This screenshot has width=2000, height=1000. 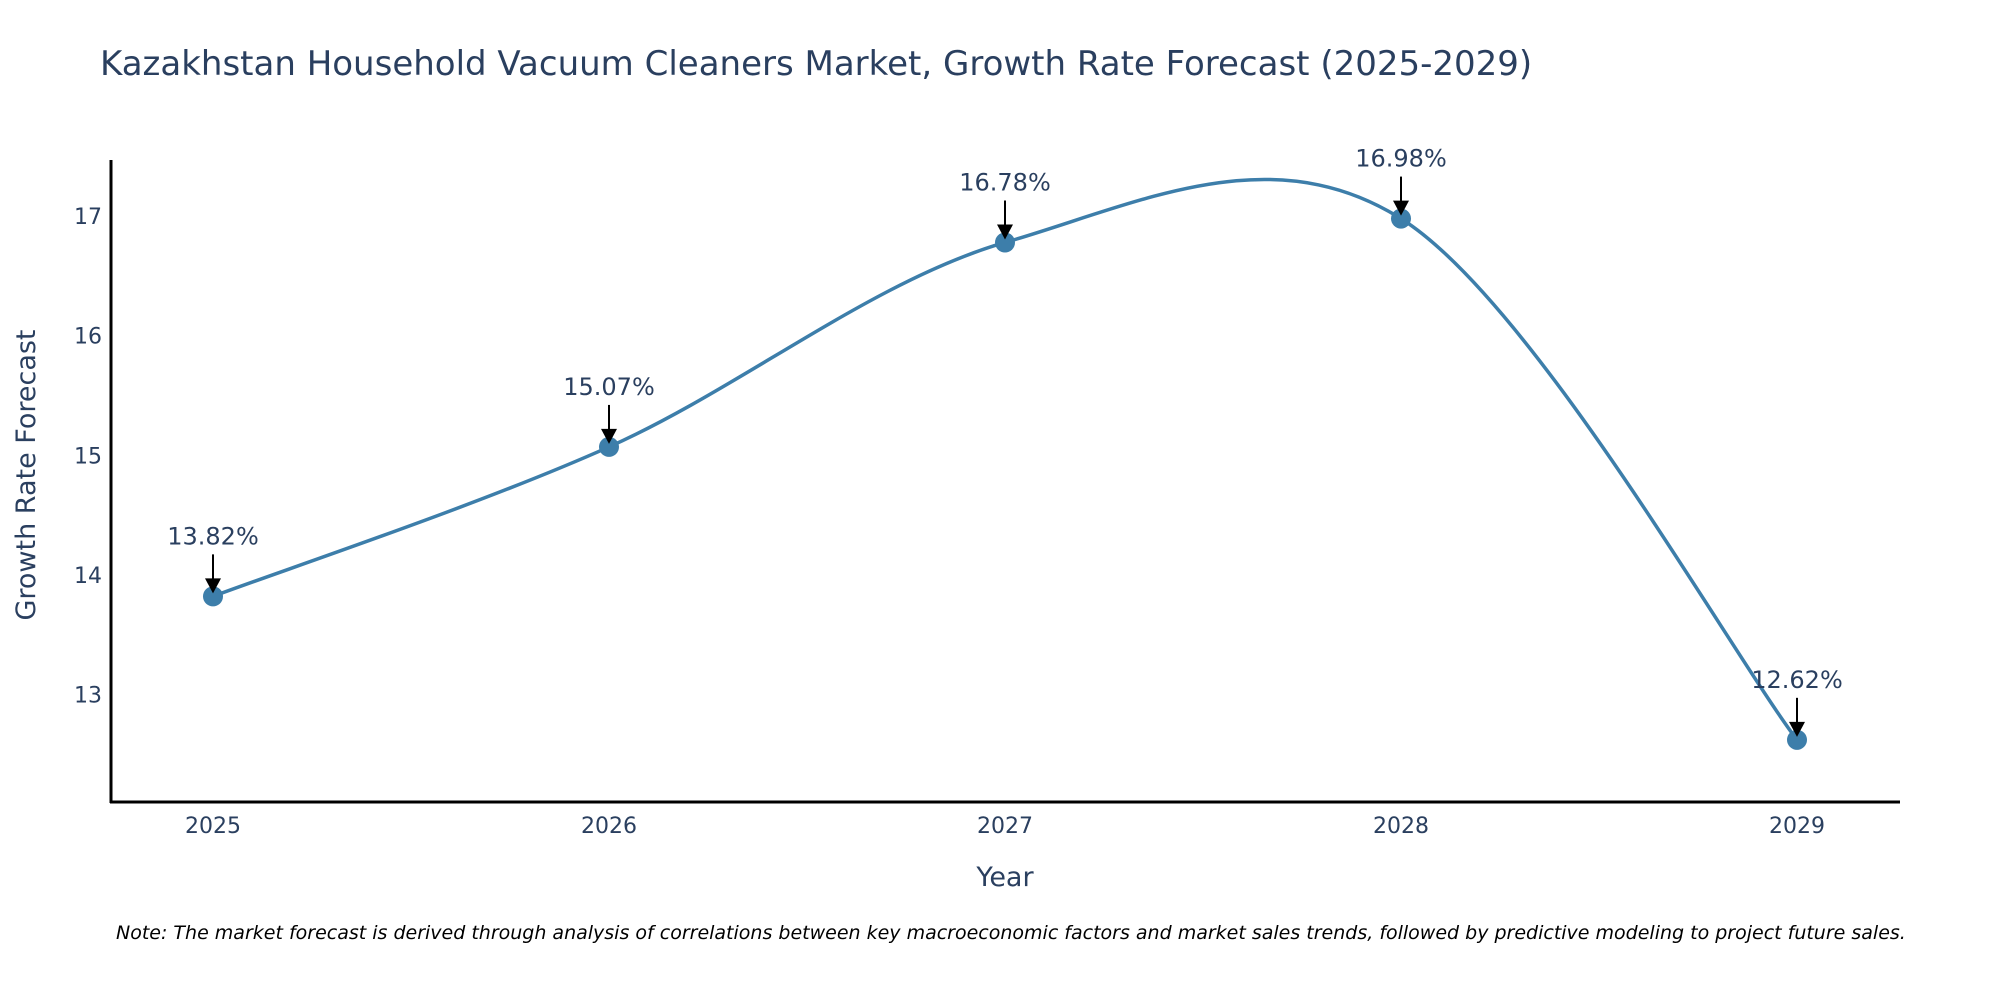 I want to click on data-annotation: 15.07%, so click(x=609, y=408).